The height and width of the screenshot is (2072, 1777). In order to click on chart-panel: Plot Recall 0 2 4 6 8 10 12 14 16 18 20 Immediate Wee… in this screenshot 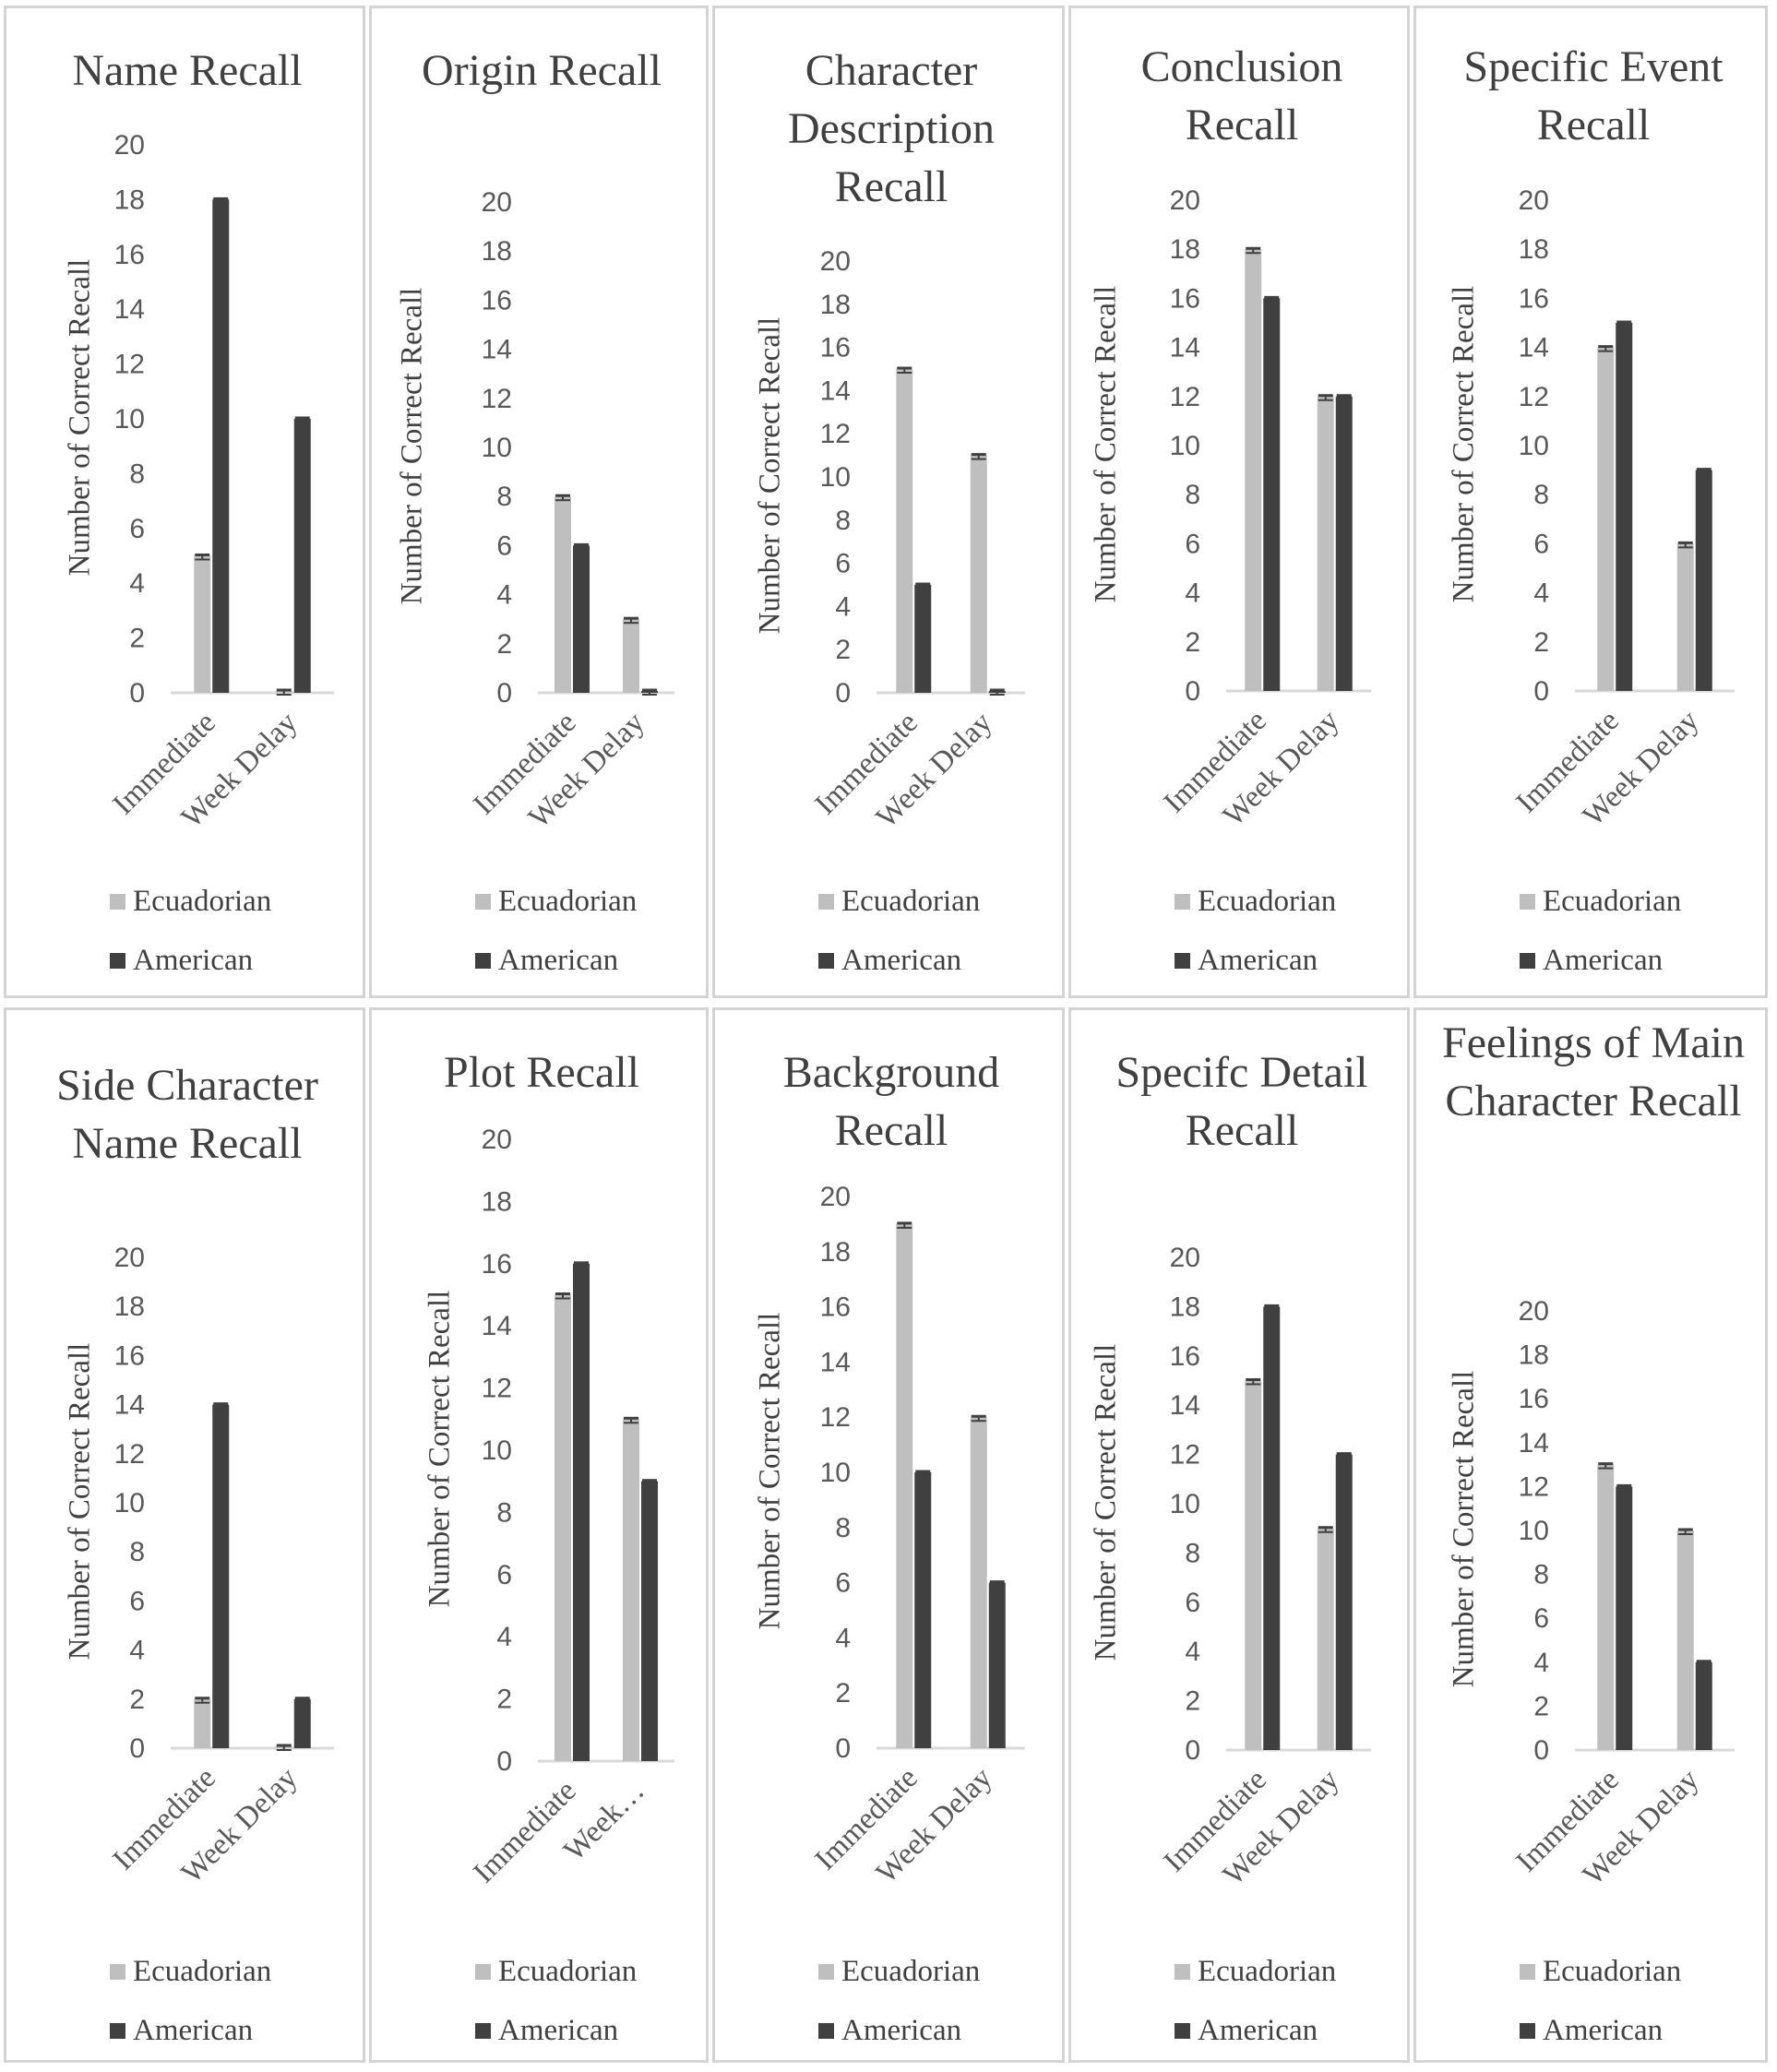, I will do `click(539, 1535)`.